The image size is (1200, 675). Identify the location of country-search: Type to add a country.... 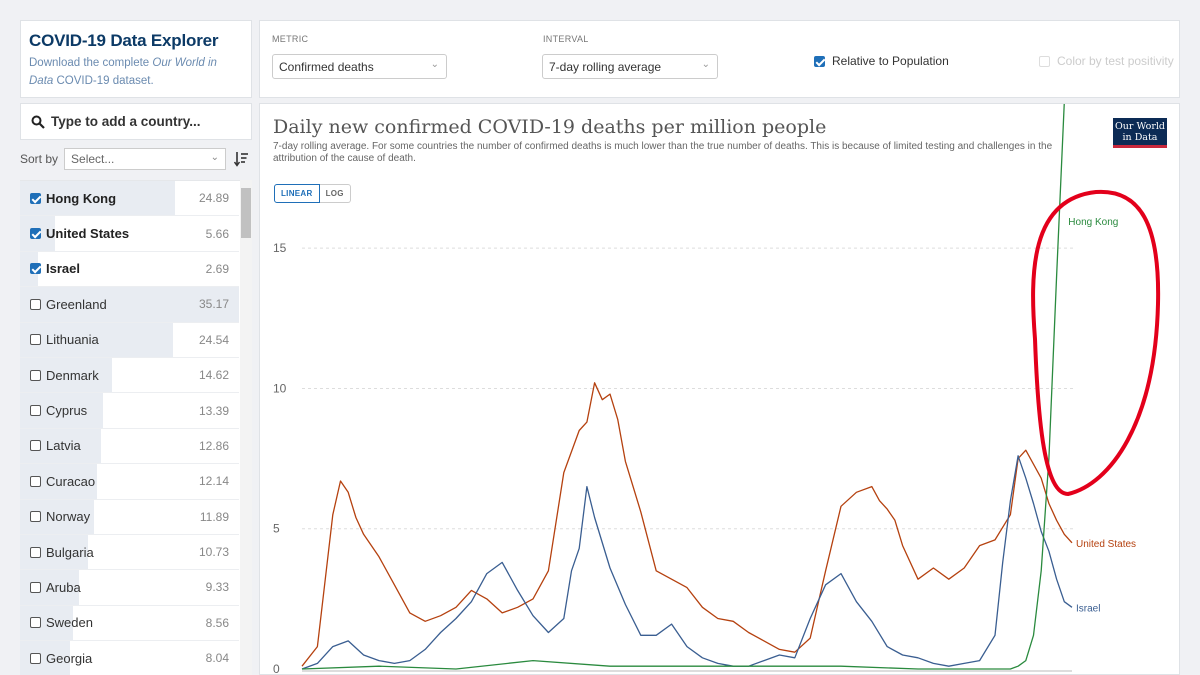
(136, 121).